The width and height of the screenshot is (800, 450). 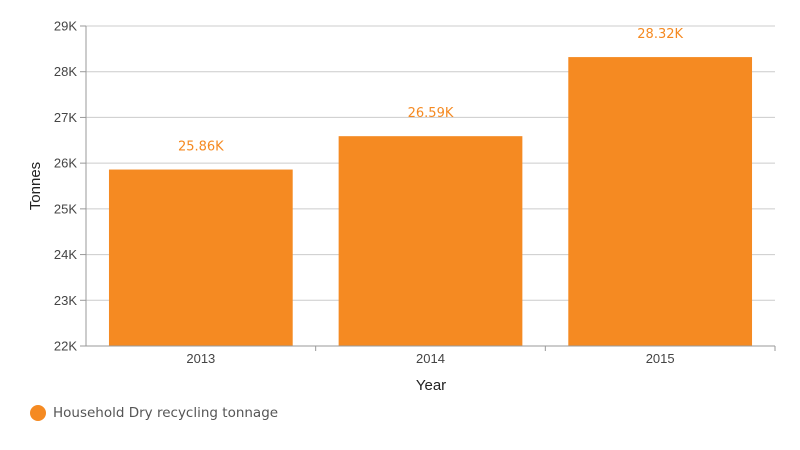 I want to click on data-label: 26.59K, so click(x=431, y=113).